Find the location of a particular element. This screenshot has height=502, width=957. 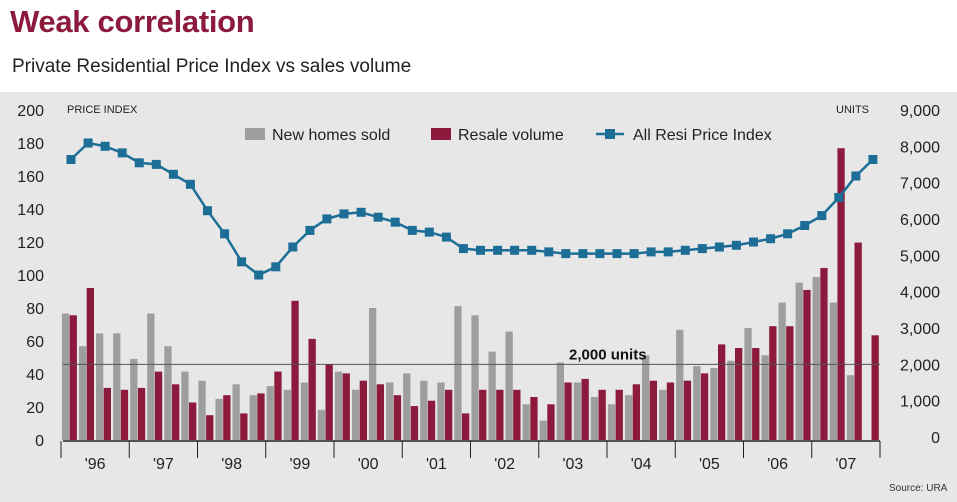

left-tick-label: 60 is located at coordinates (35, 342).